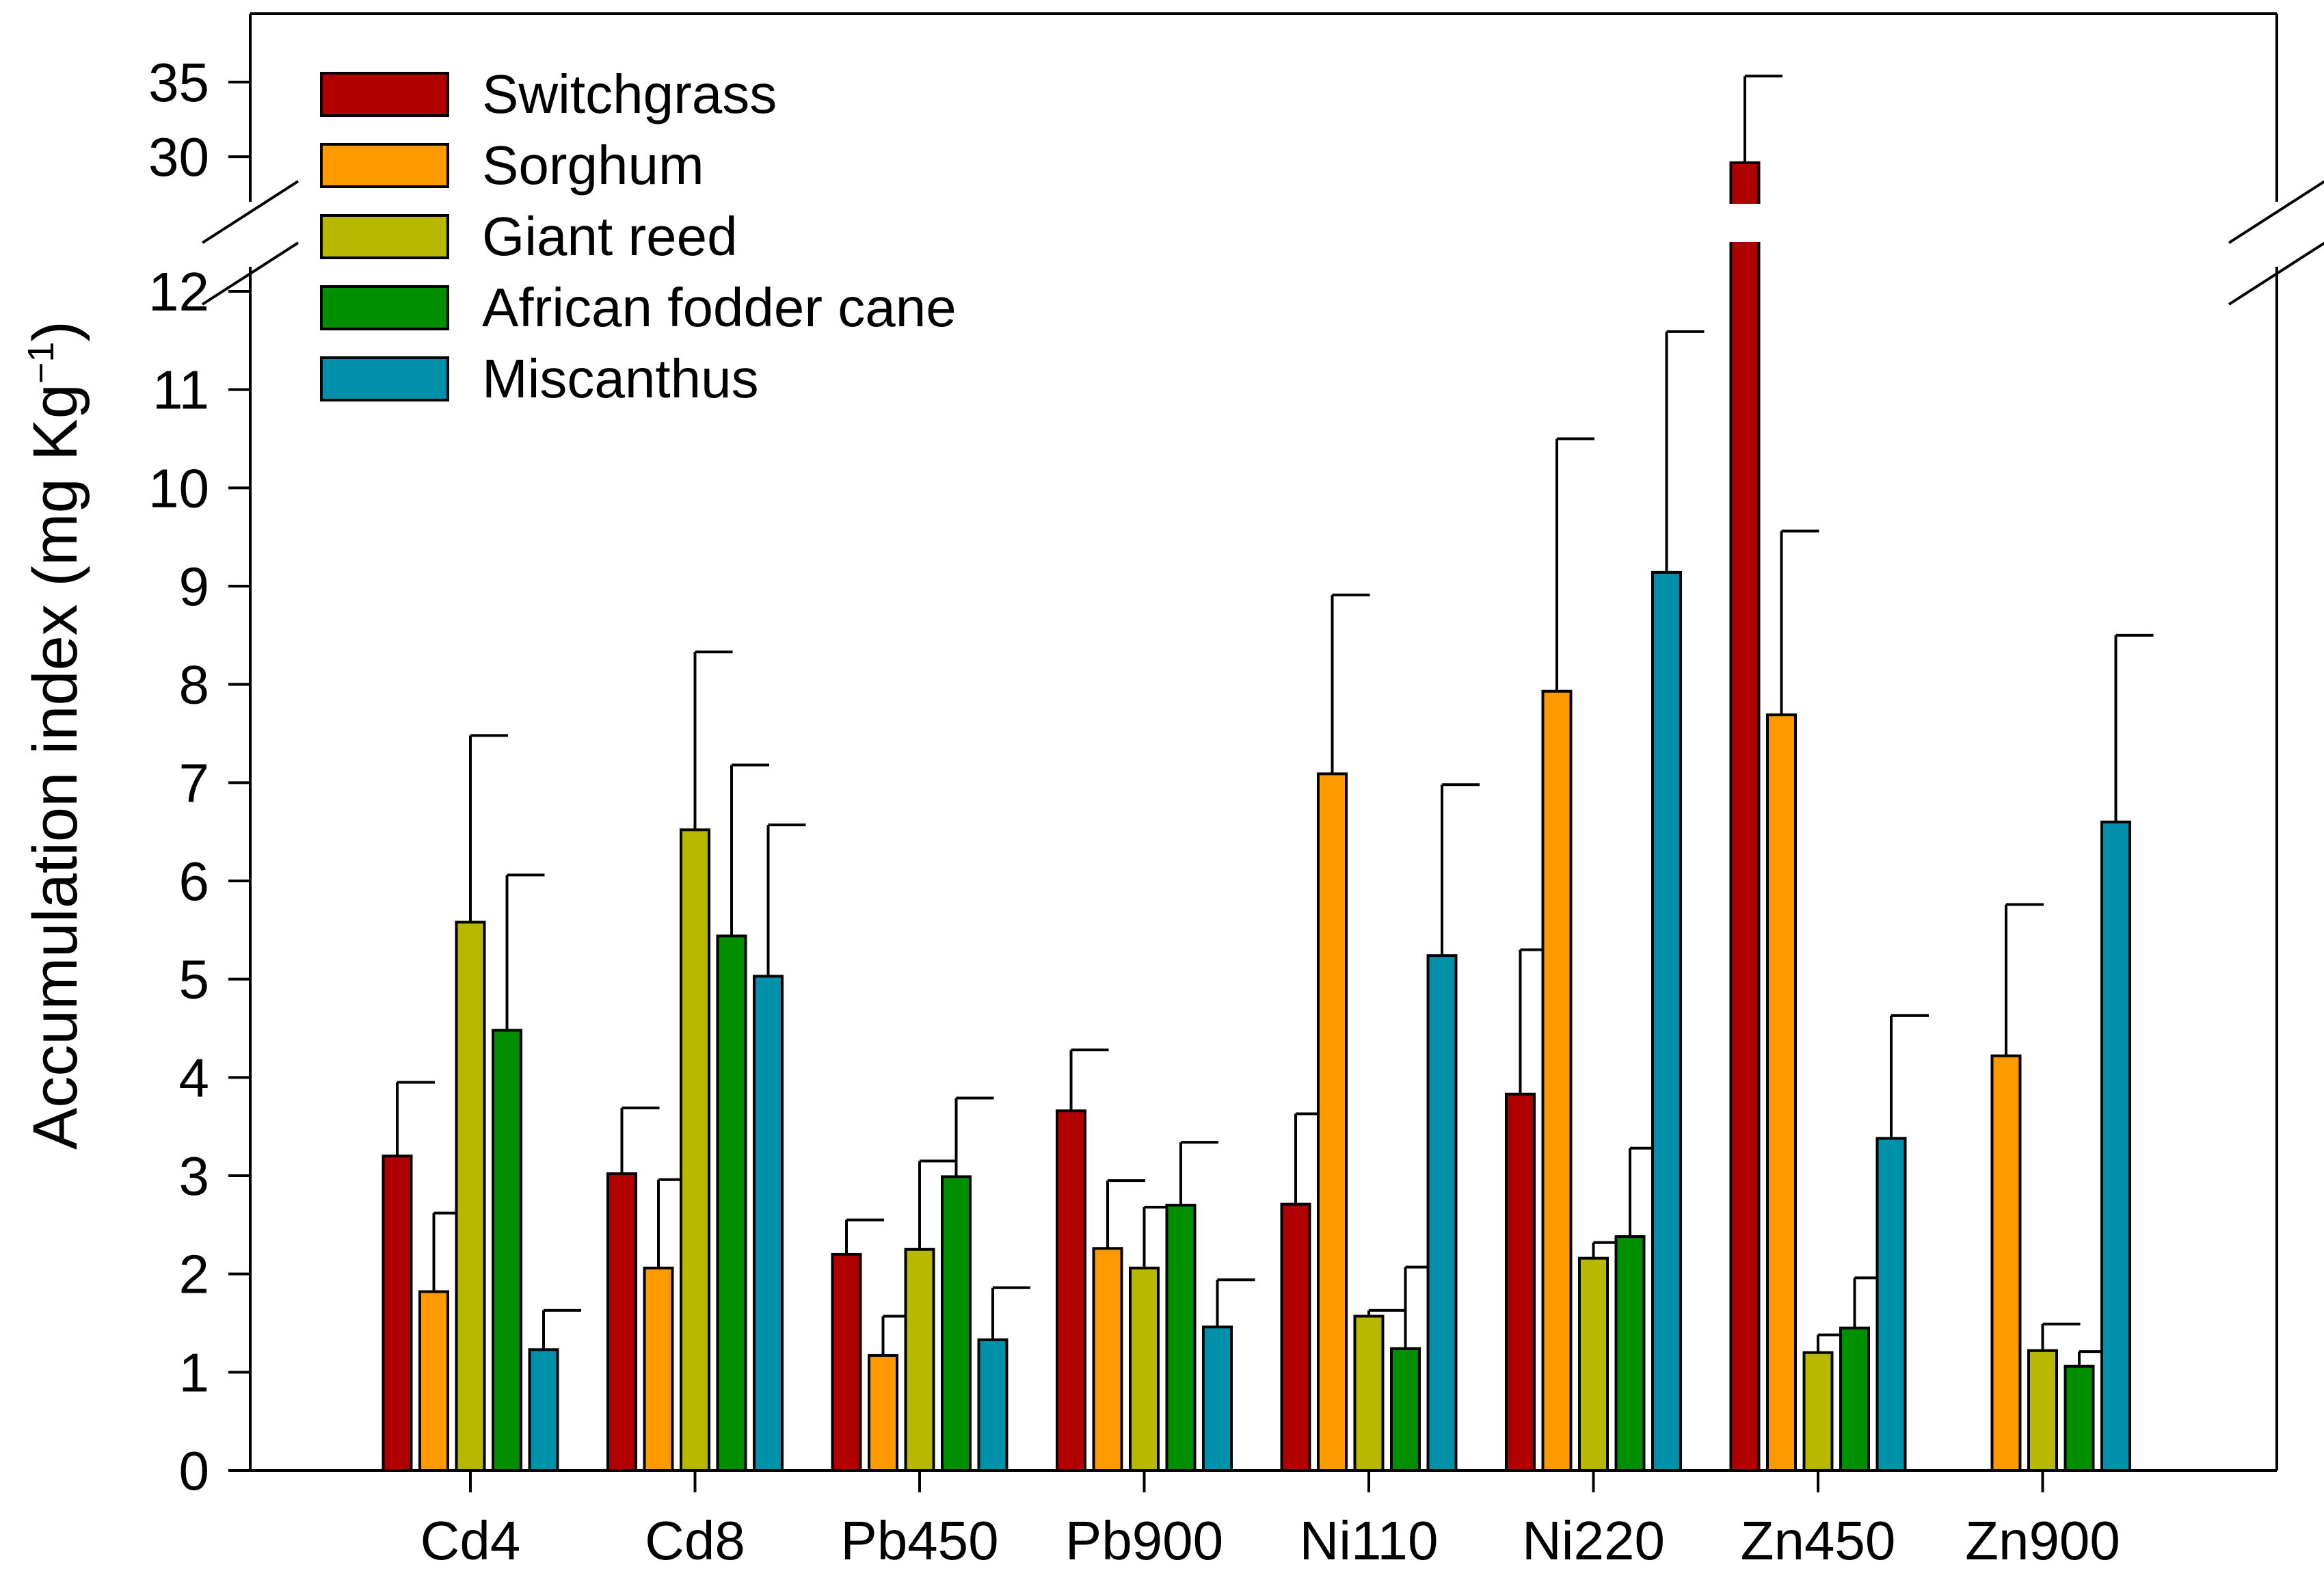 This screenshot has width=2324, height=1584. Describe the element at coordinates (621, 1322) in the screenshot. I see `bar-switchgrass-cd8` at that location.